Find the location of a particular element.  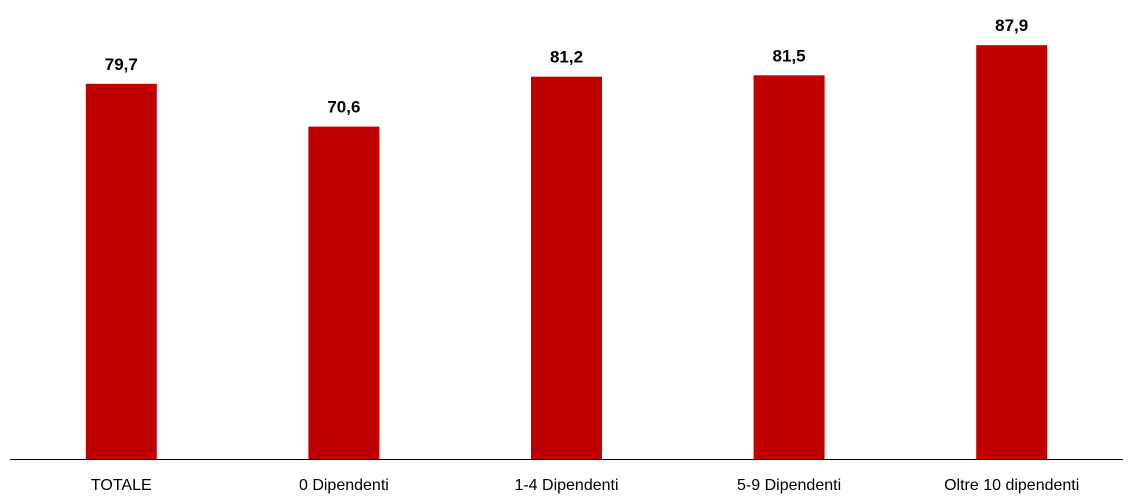

data-label-3: 81,5 is located at coordinates (789, 55).